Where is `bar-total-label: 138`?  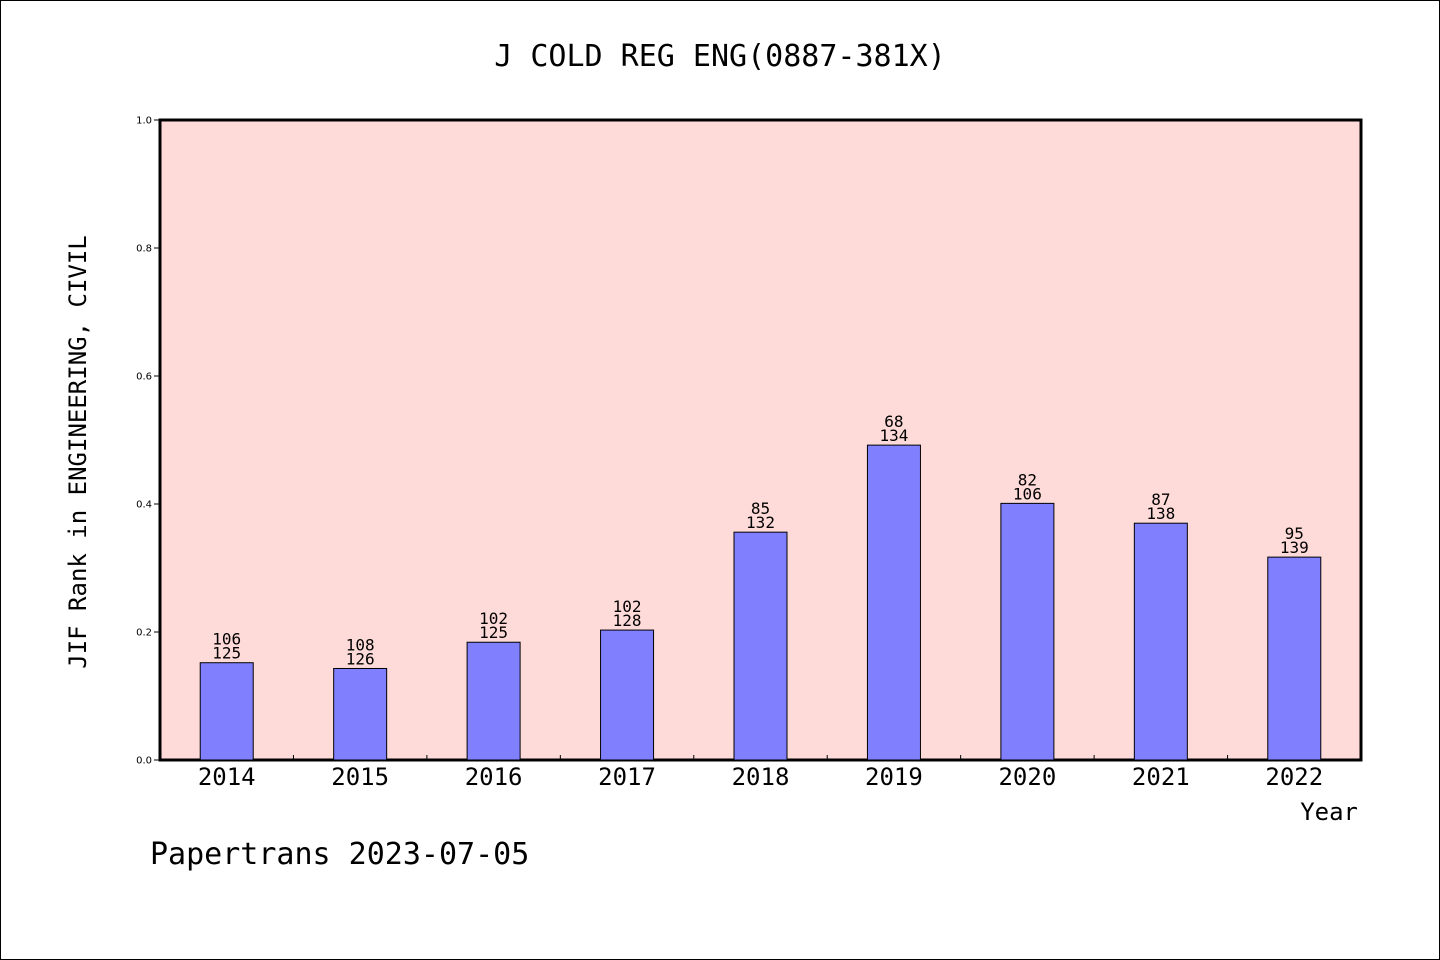 bar-total-label: 138 is located at coordinates (1160, 513).